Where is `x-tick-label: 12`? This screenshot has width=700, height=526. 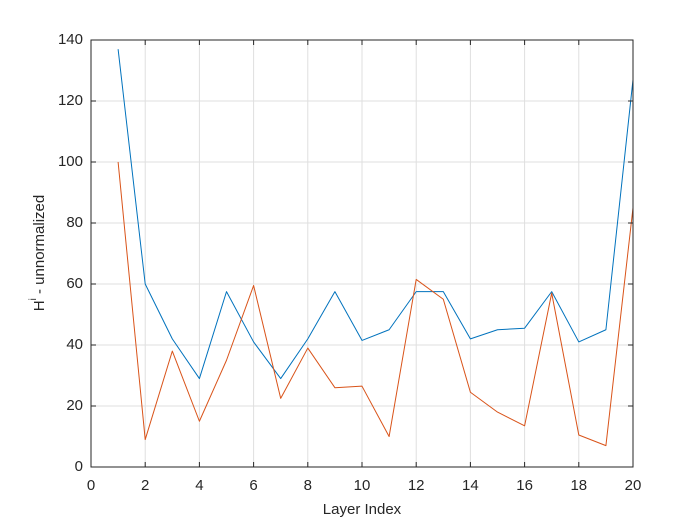
x-tick-label: 12 is located at coordinates (416, 485).